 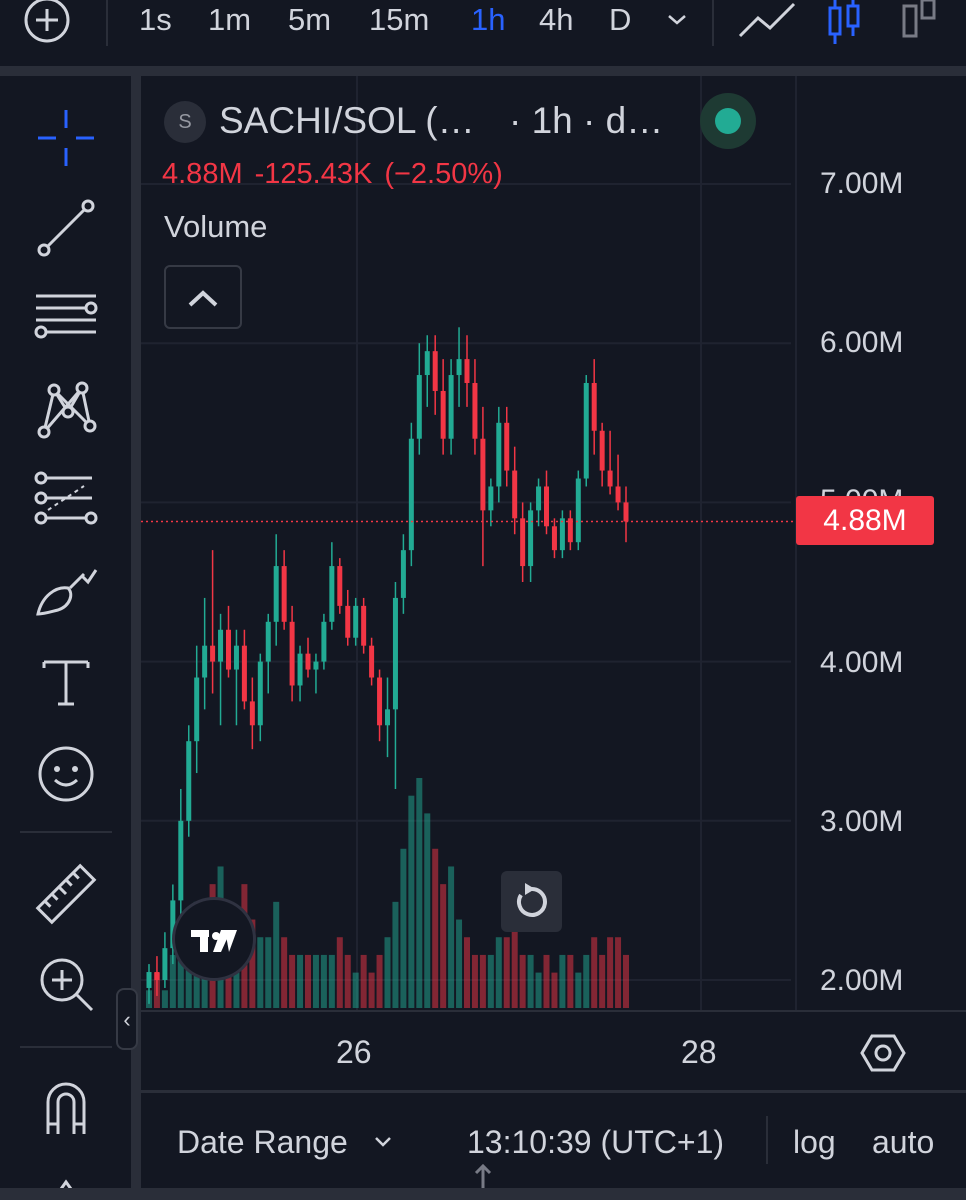 What do you see at coordinates (399, 19) in the screenshot?
I see `timeframe-15m: 15m` at bounding box center [399, 19].